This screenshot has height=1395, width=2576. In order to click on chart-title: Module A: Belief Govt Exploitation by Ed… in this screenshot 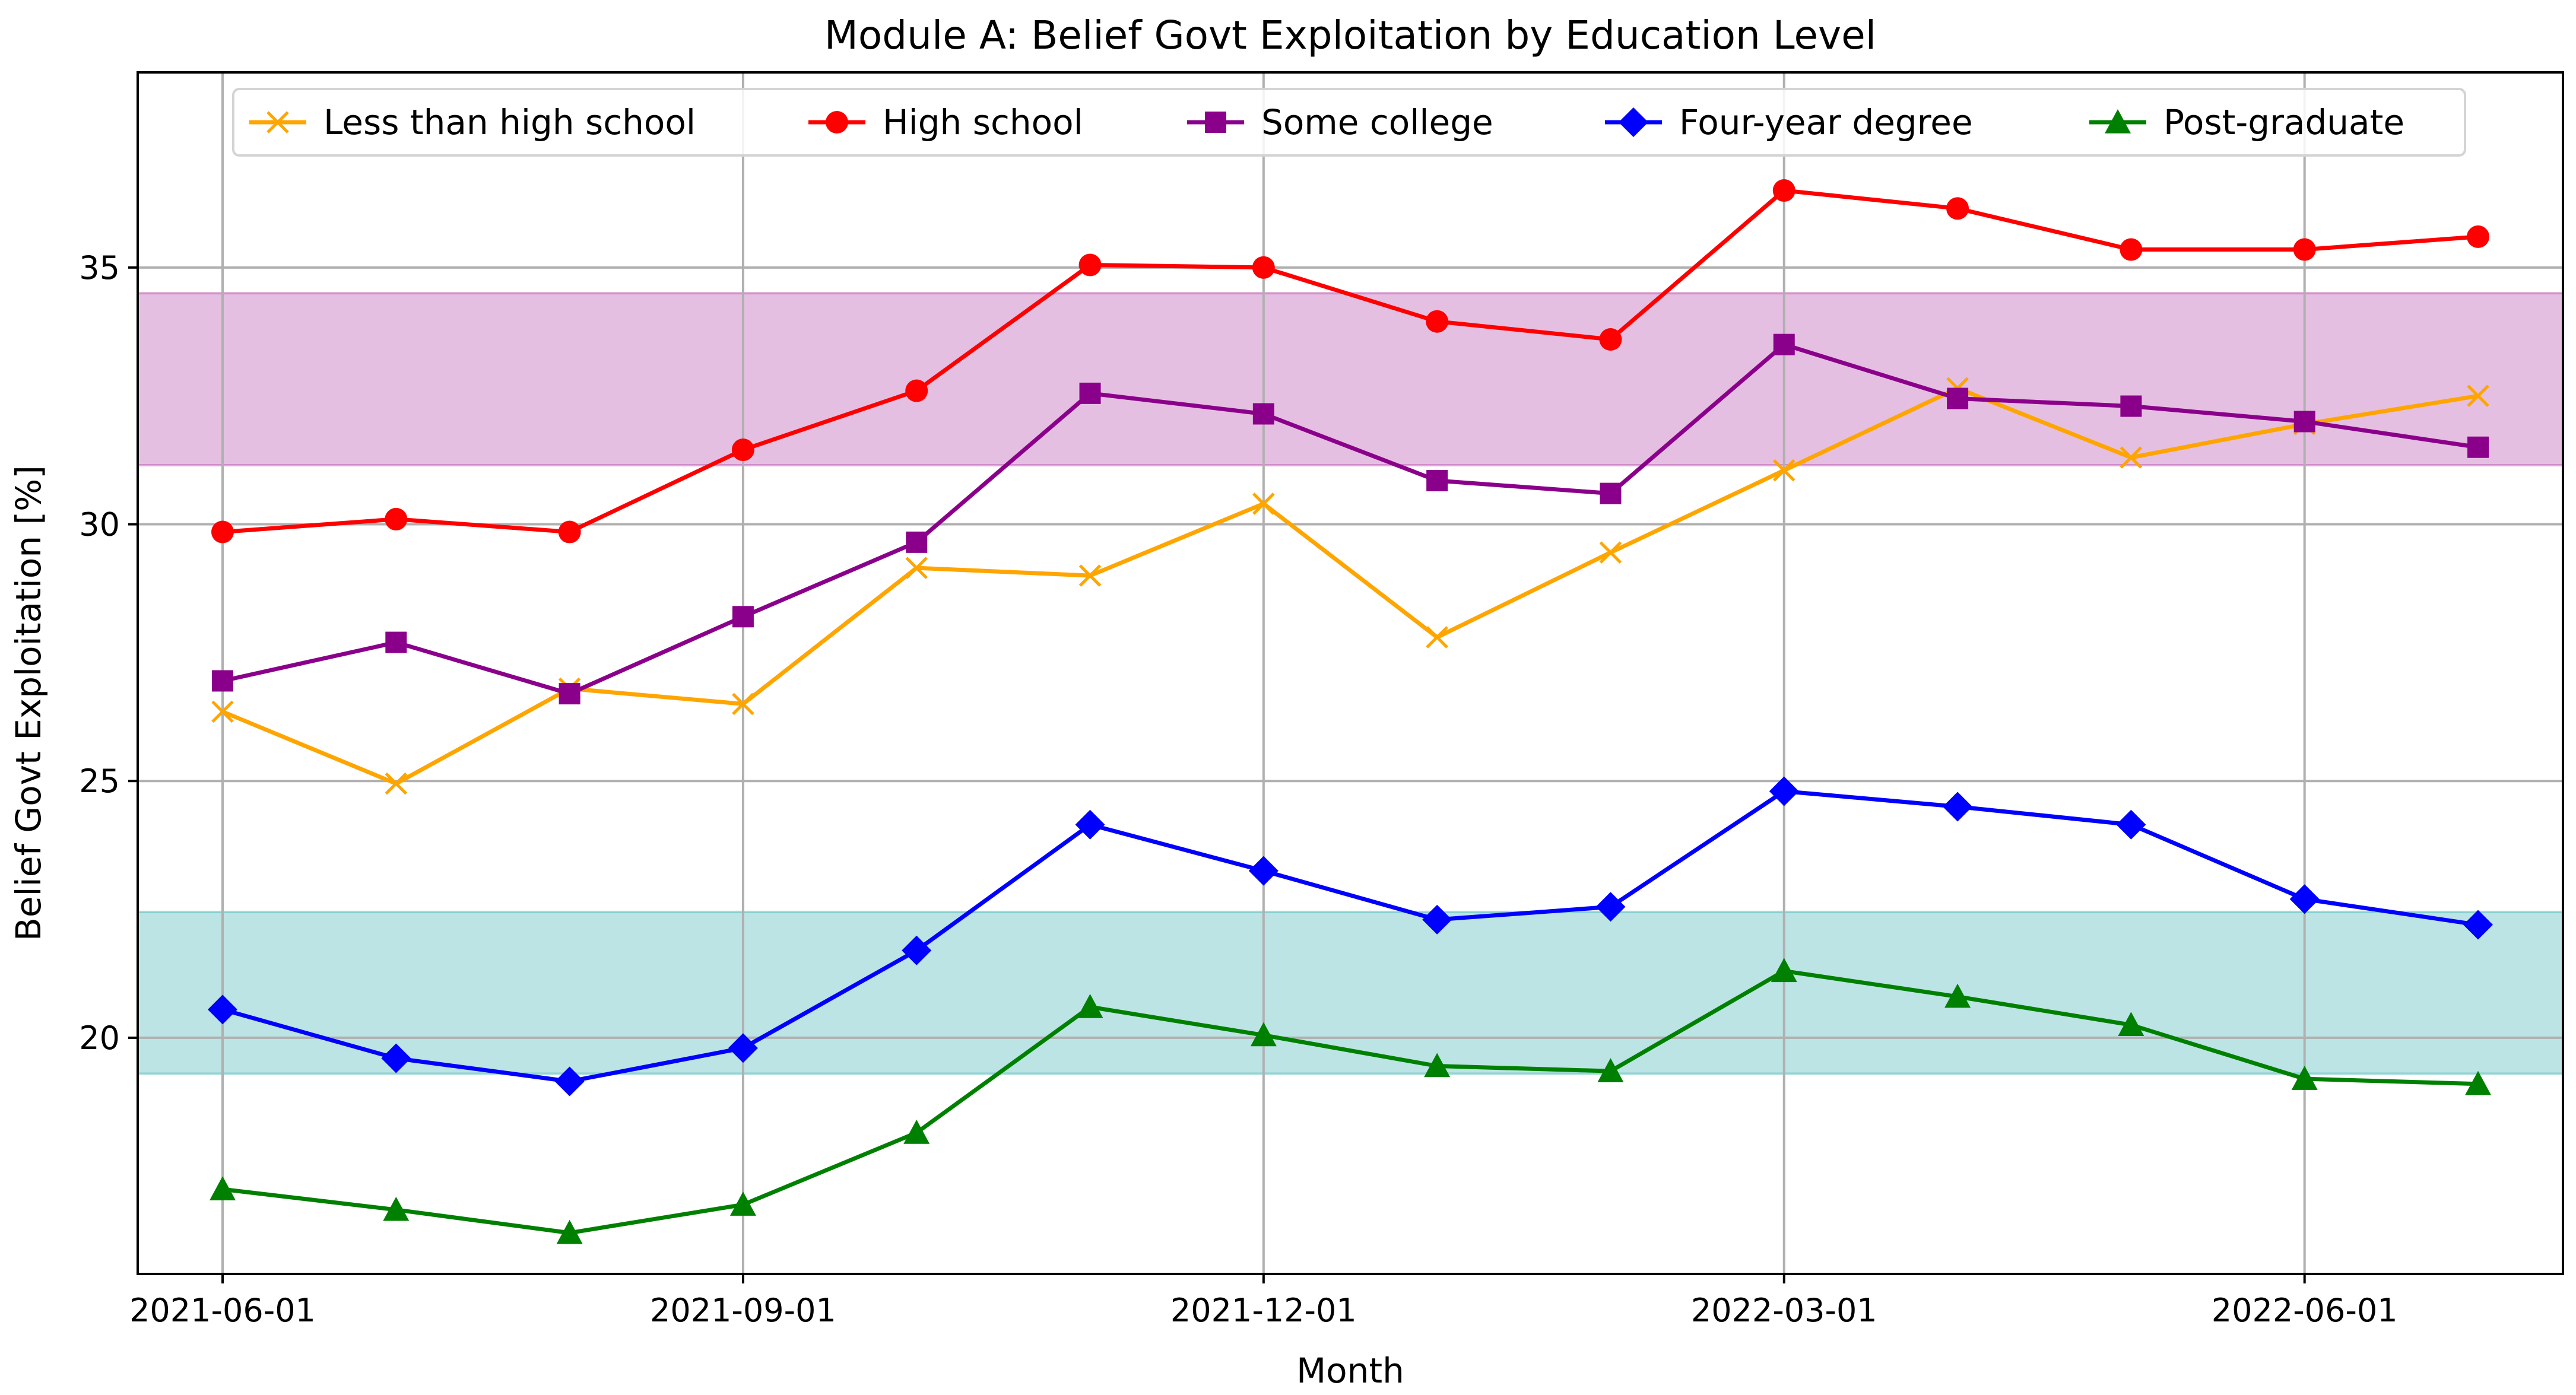, I will do `click(1350, 35)`.